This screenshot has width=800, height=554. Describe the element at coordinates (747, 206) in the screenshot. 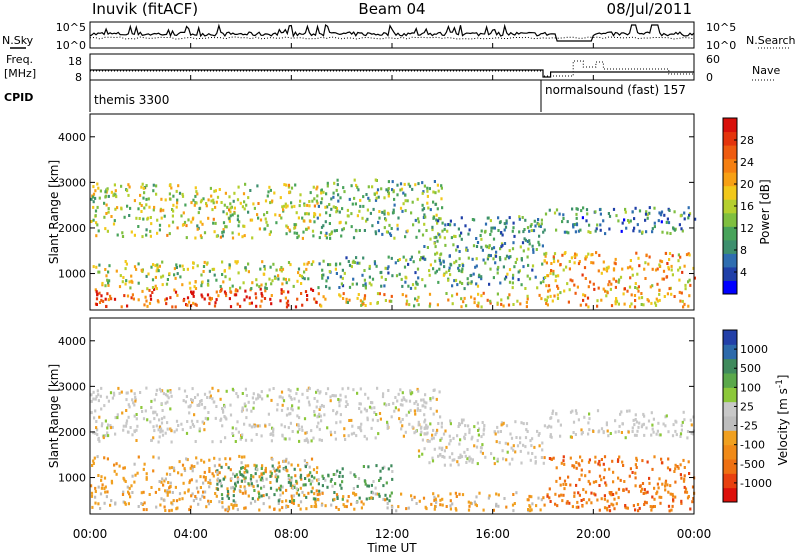

I see `power-colorbar-label: 16` at that location.